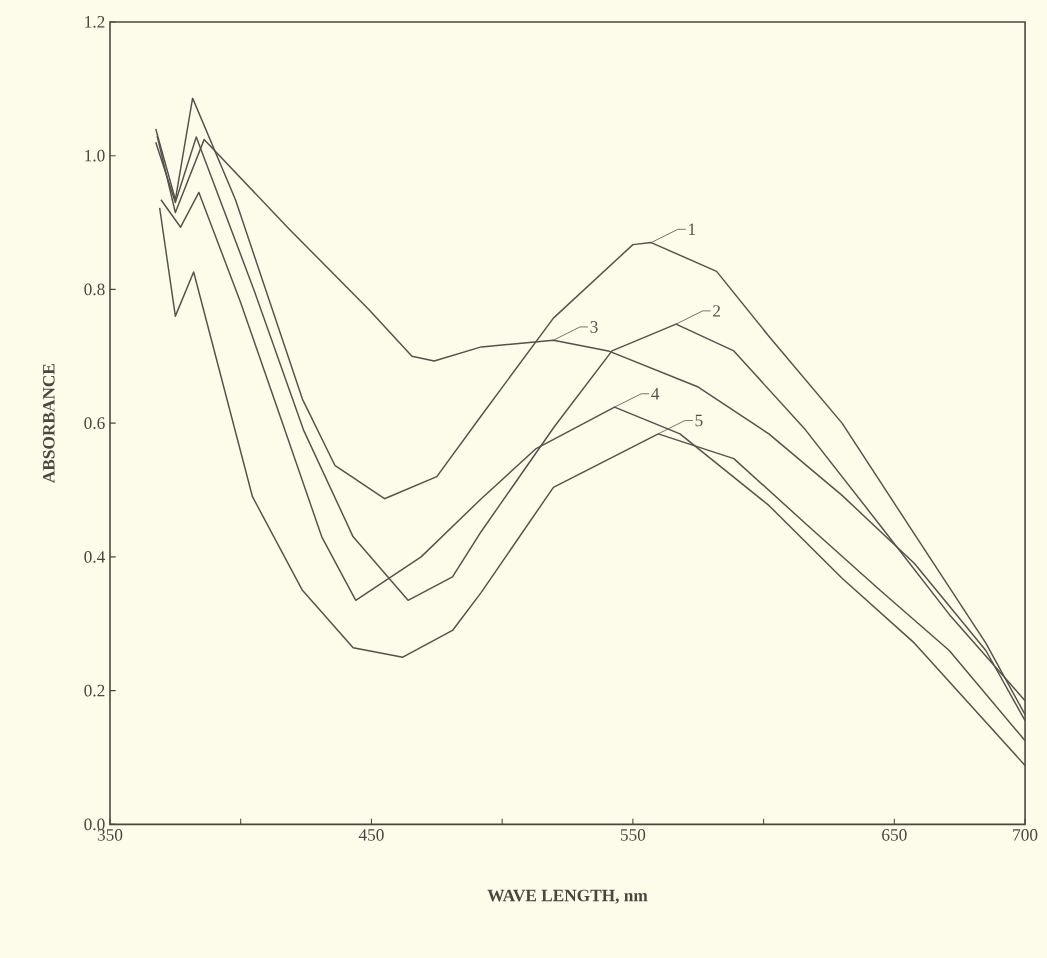  I want to click on y-axis-title: ABSORBANCE, so click(49, 424).